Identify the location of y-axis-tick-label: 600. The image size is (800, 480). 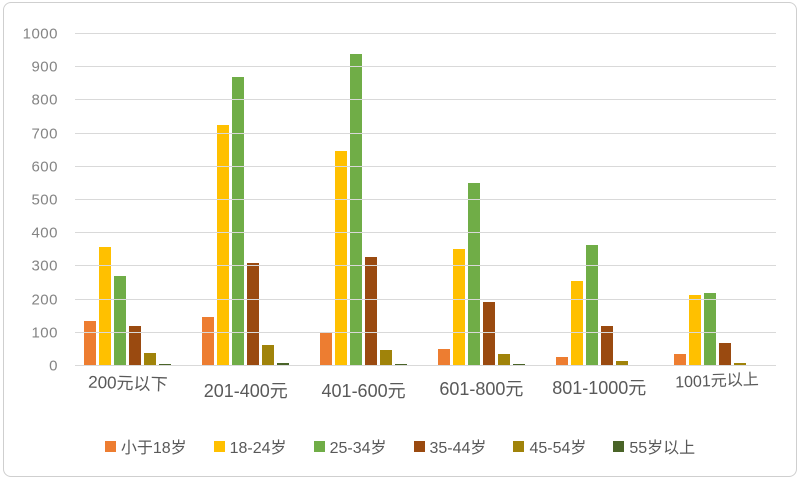
(44, 167).